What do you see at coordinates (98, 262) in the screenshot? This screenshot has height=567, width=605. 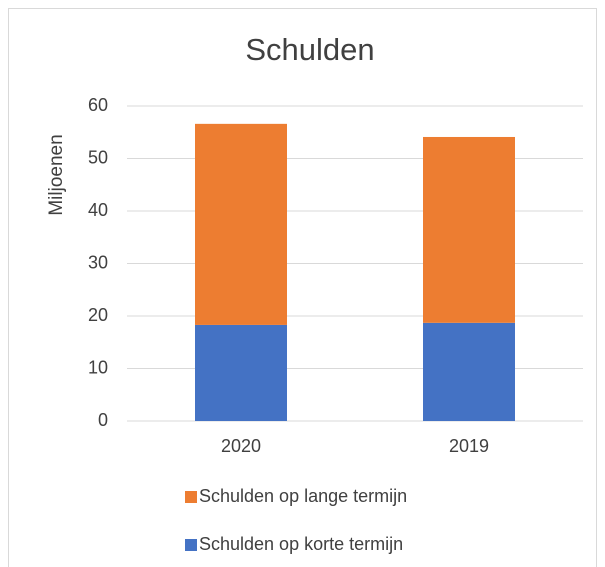 I see `y-tick-label: 30` at bounding box center [98, 262].